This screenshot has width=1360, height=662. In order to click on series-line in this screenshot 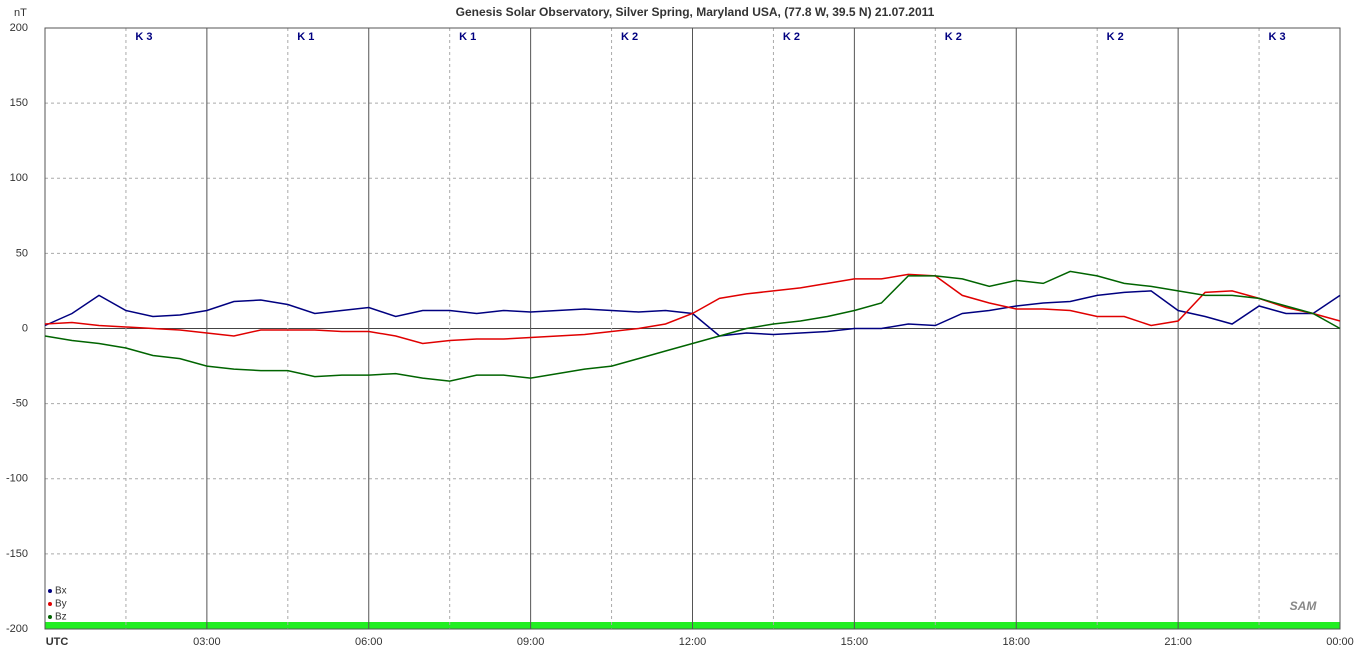, I will do `click(692, 309)`.